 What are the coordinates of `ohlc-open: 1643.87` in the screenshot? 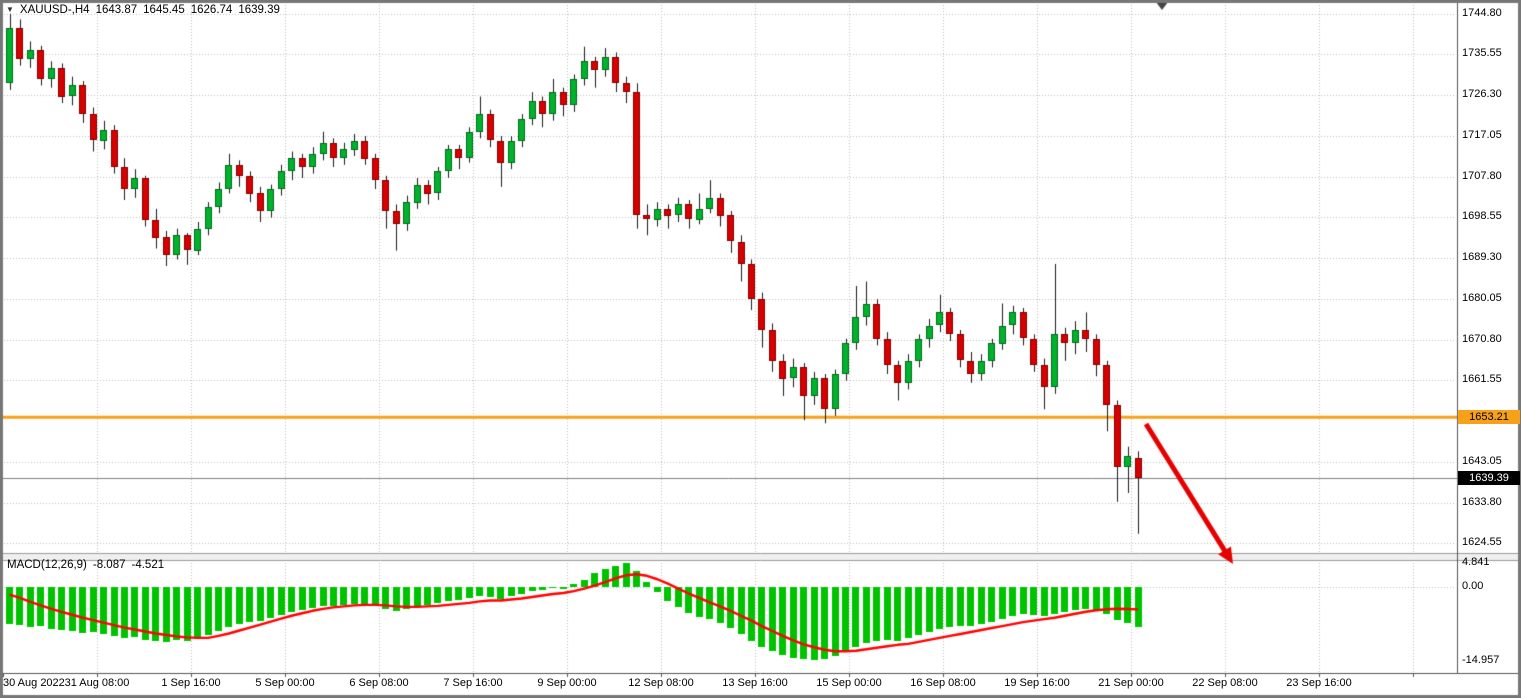 It's located at (116, 10).